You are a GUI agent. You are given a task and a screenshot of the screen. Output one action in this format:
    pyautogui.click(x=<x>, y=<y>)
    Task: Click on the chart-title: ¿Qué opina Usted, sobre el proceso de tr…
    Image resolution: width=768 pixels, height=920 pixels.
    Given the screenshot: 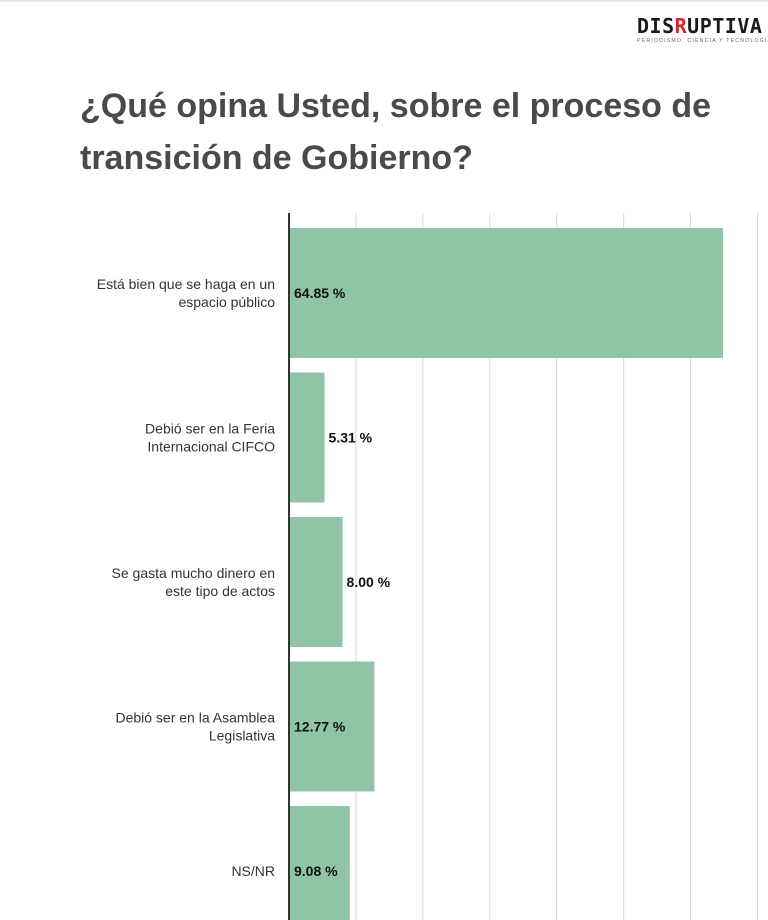 What is the action you would take?
    pyautogui.click(x=396, y=132)
    